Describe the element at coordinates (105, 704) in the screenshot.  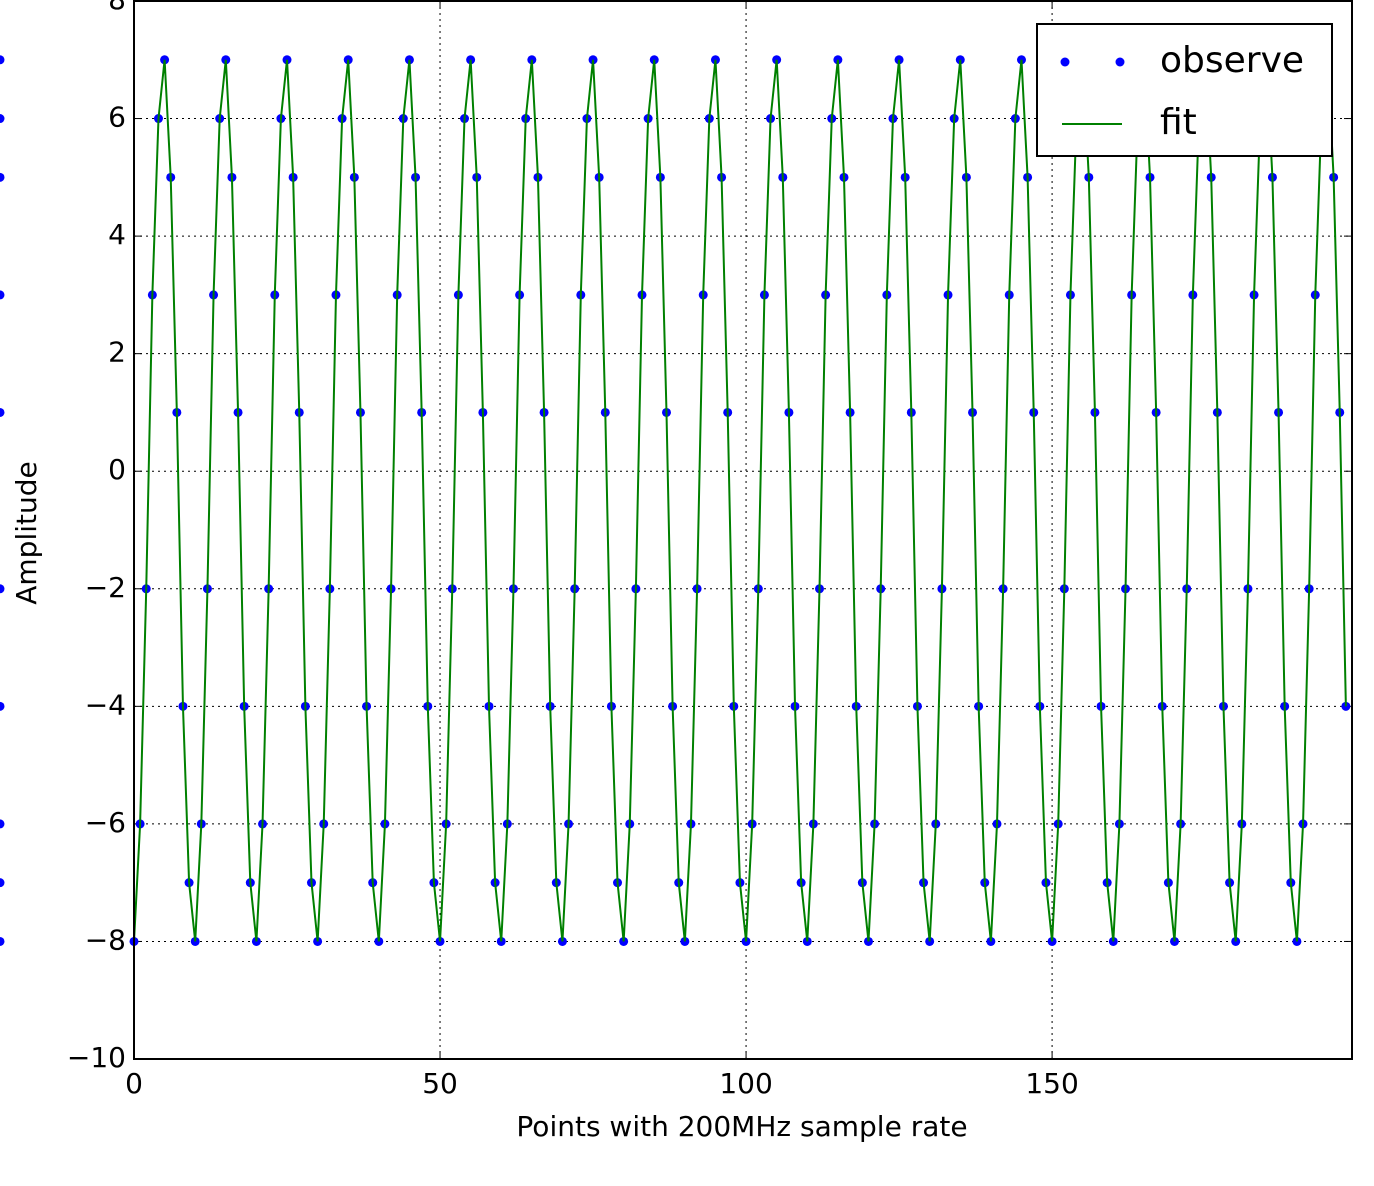
I see `y-tick-label: −4` at that location.